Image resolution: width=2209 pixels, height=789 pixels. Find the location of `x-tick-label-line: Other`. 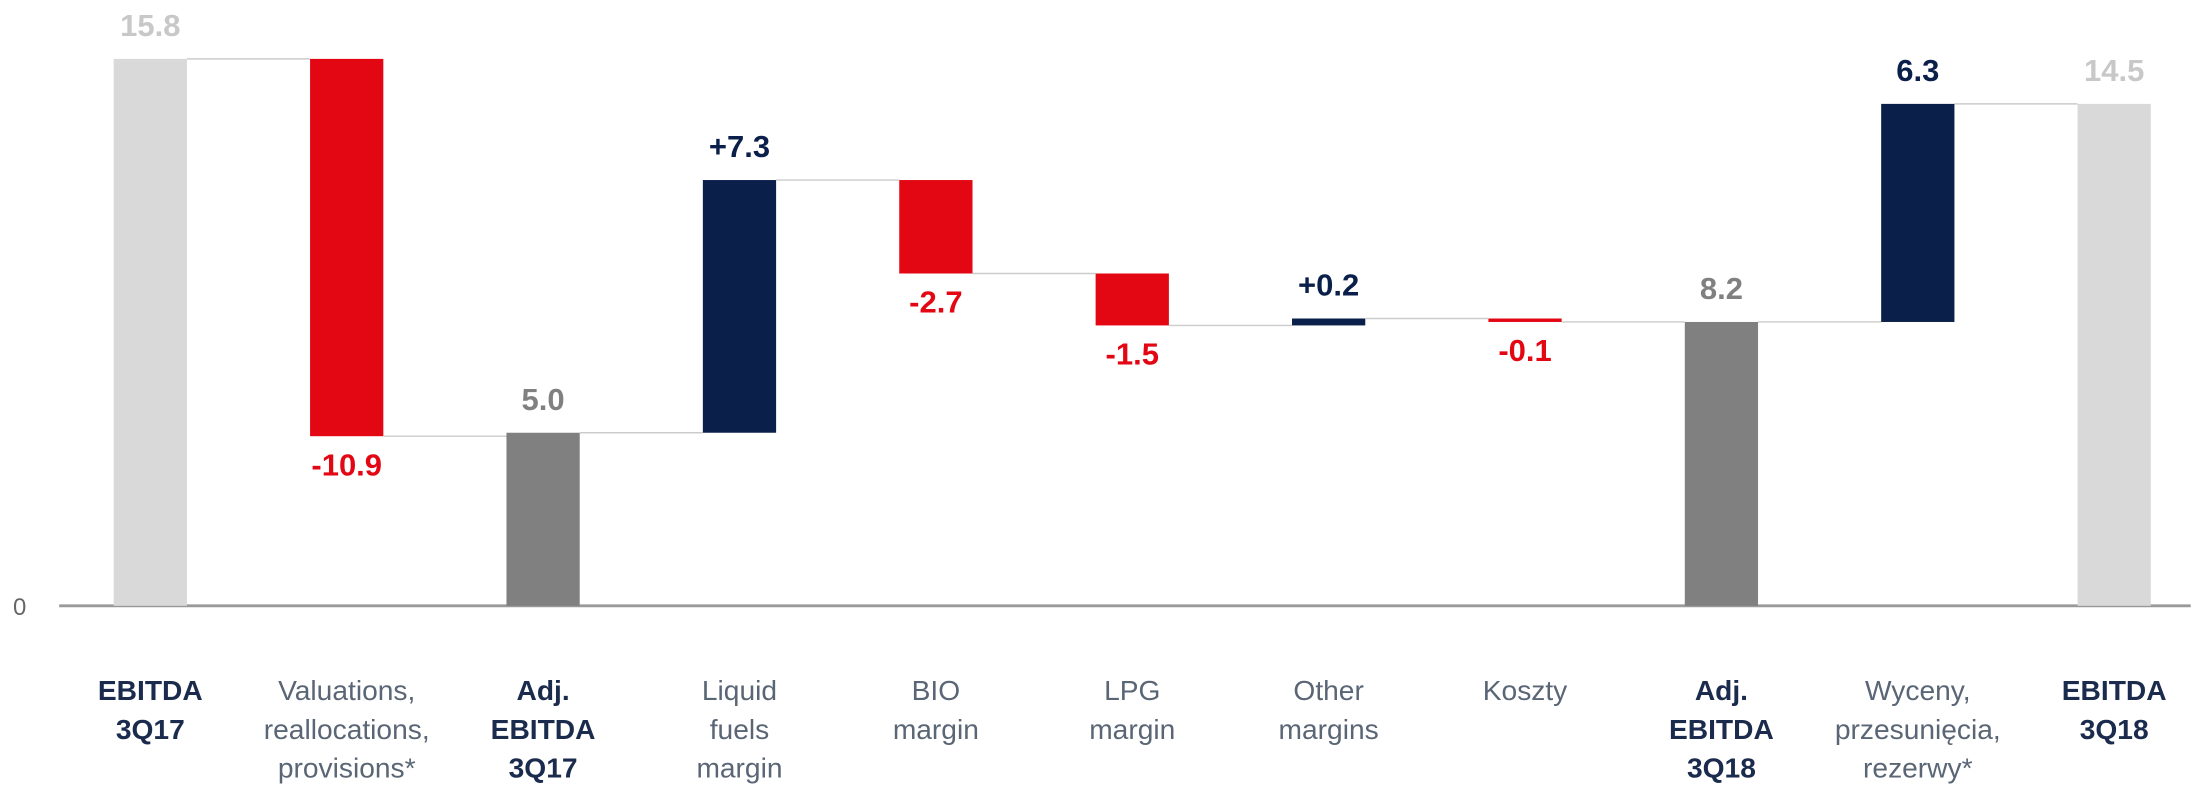

x-tick-label-line: Other is located at coordinates (1328, 691).